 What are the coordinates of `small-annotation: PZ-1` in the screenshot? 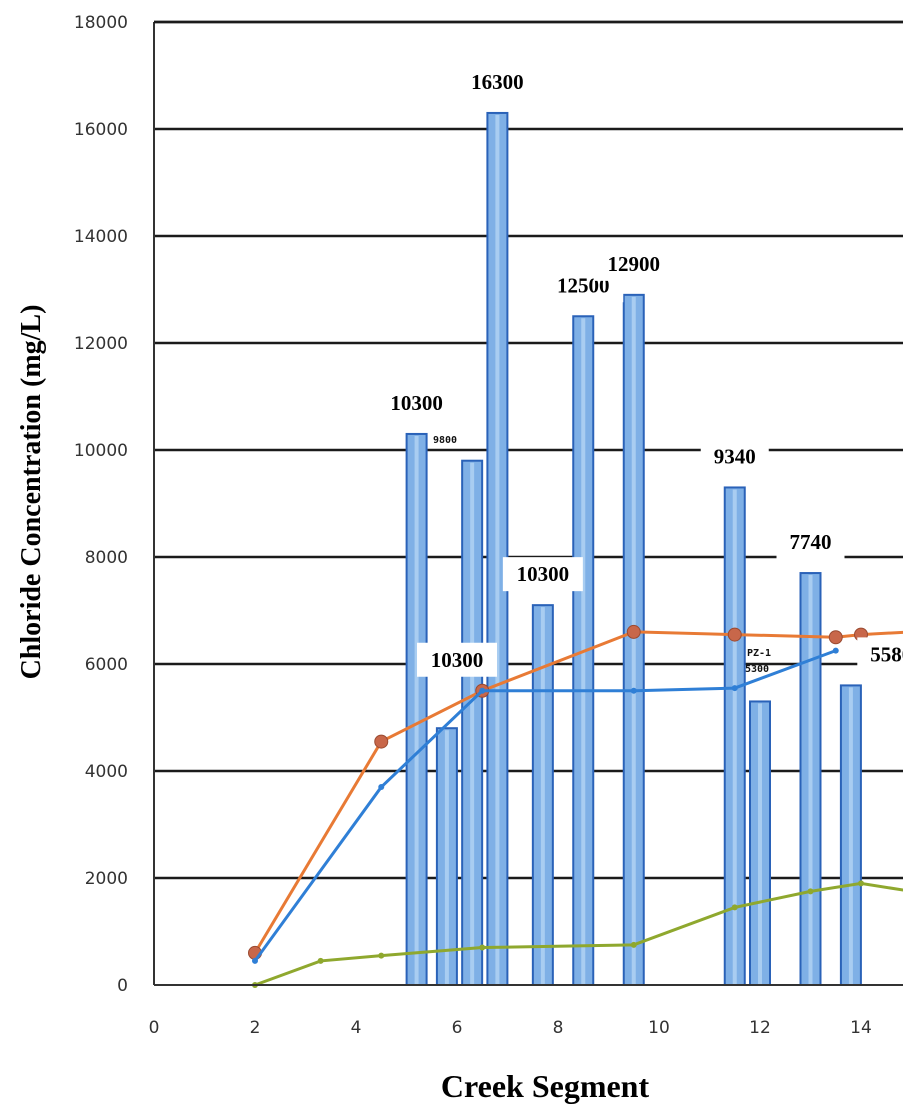 It's located at (759, 653).